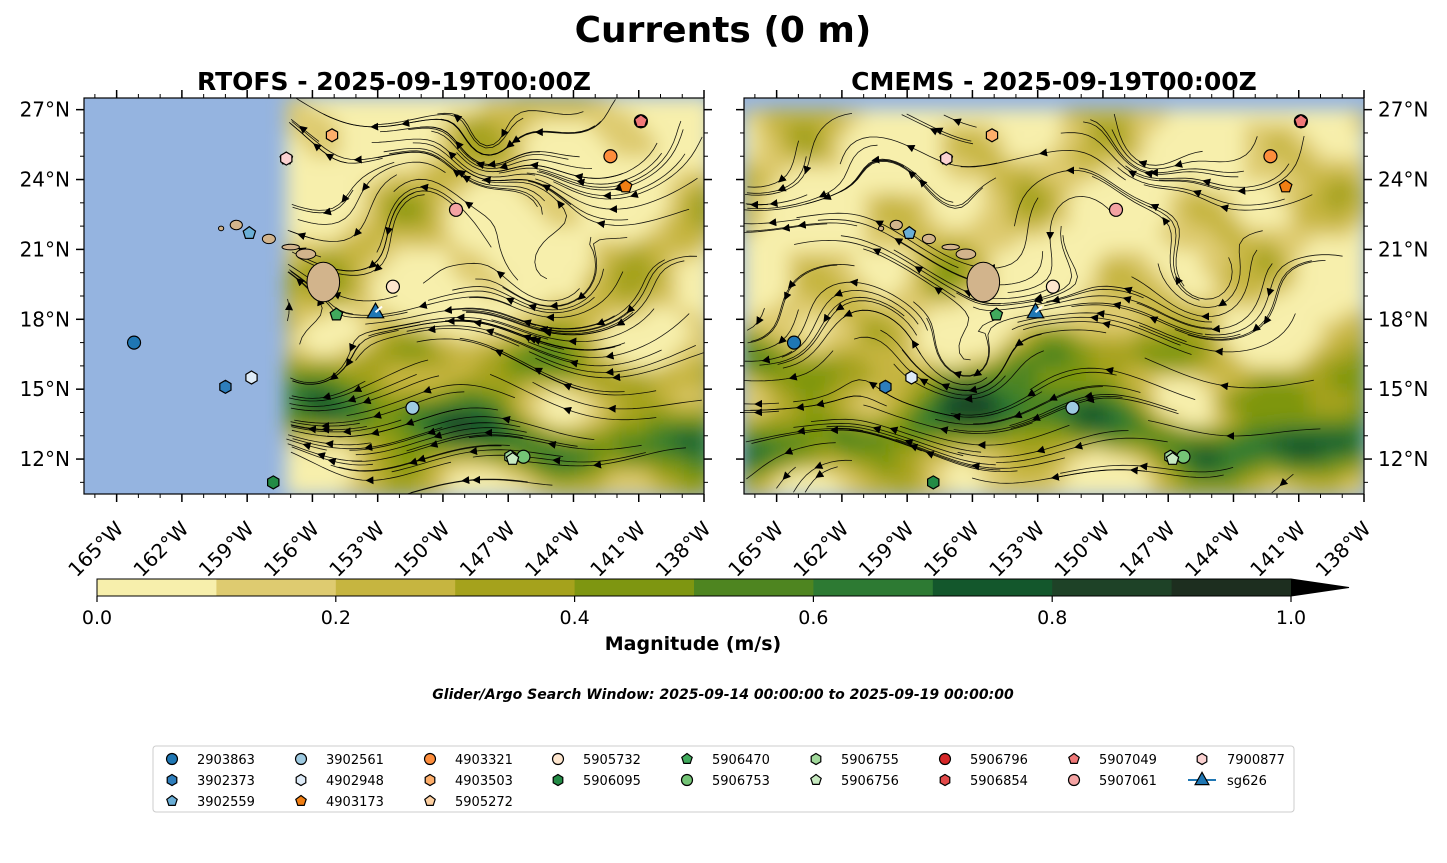  Describe the element at coordinates (339, 802) in the screenshot. I see `legend-entry-4903173: 4903173` at that location.